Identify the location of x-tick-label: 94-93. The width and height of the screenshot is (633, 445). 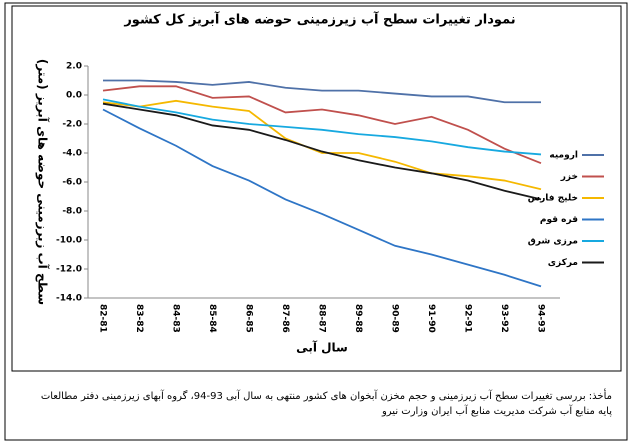
(541, 318).